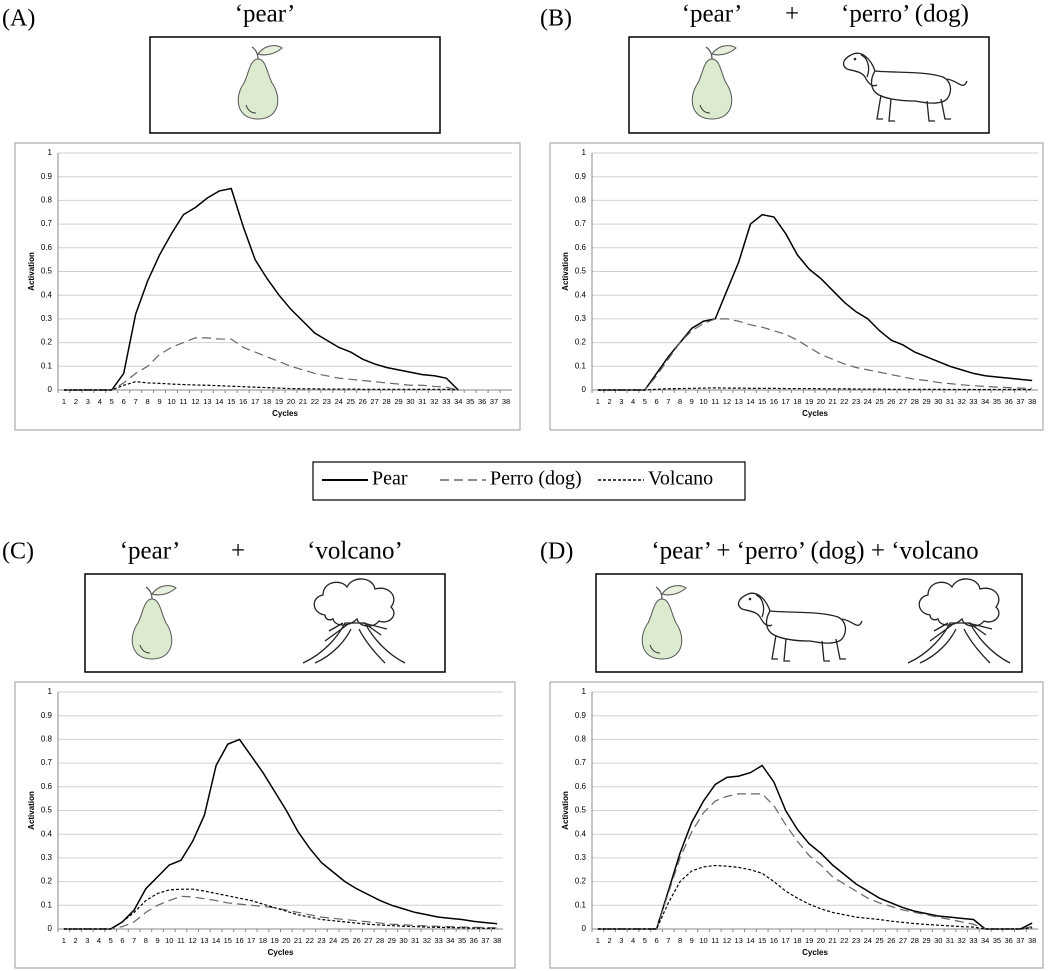 The height and width of the screenshot is (971, 1050). What do you see at coordinates (961, 632) in the screenshot?
I see `volcano-spray` at bounding box center [961, 632].